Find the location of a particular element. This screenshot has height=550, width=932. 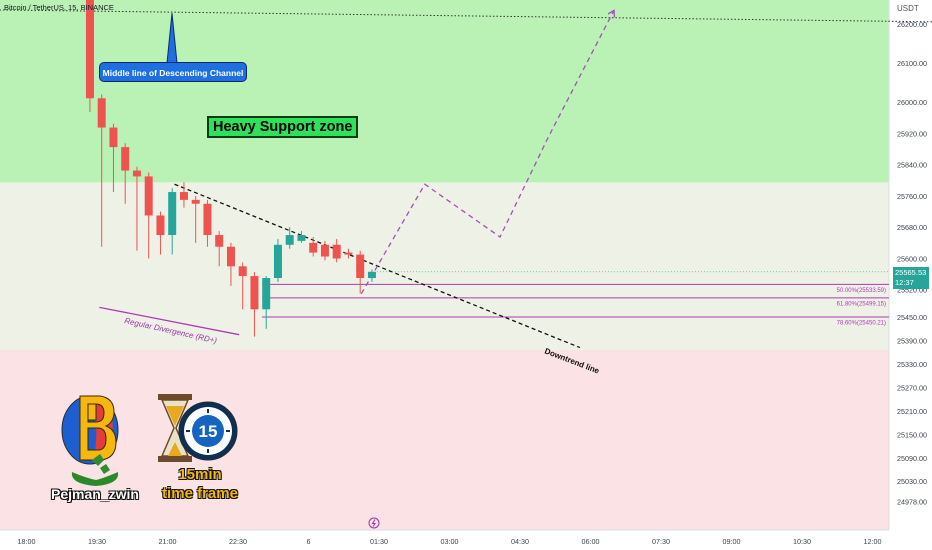

channel-middle-line is located at coordinates (466, 16).